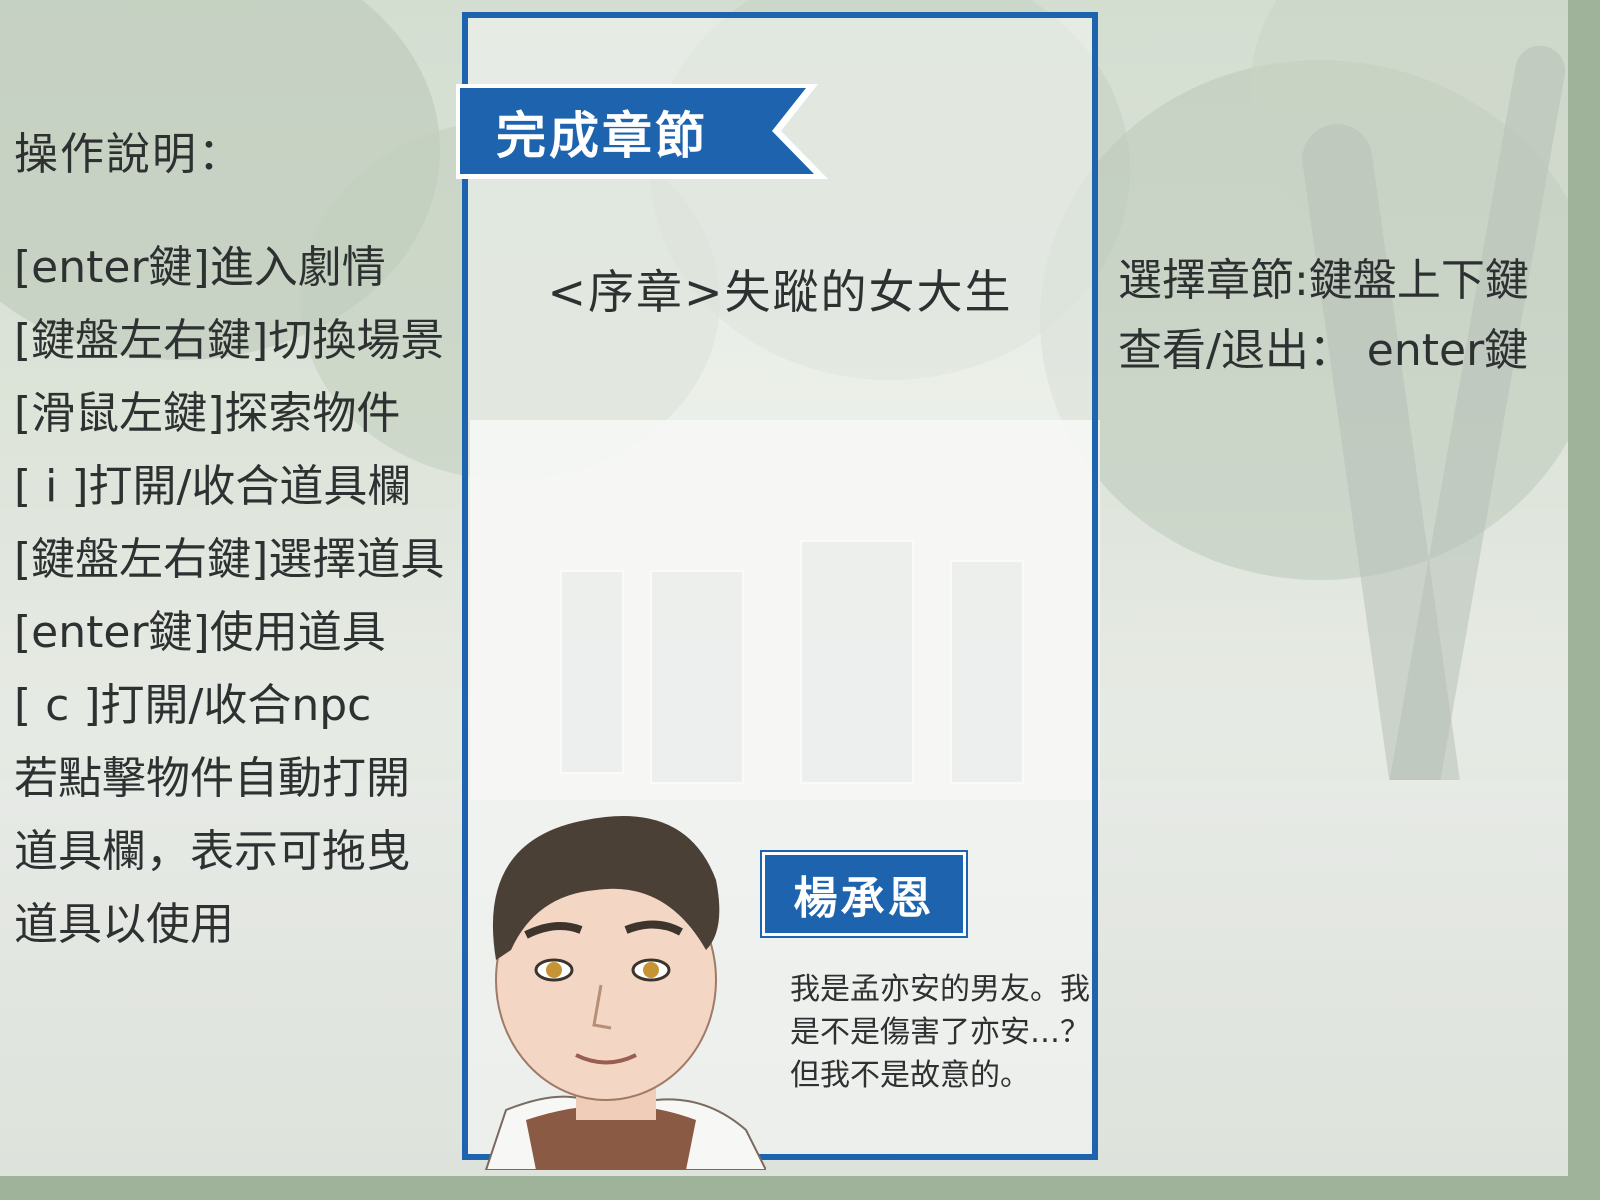 The image size is (1600, 1200). Describe the element at coordinates (780, 292) in the screenshot. I see `chapter-title: <序章>失蹤的女大生` at that location.